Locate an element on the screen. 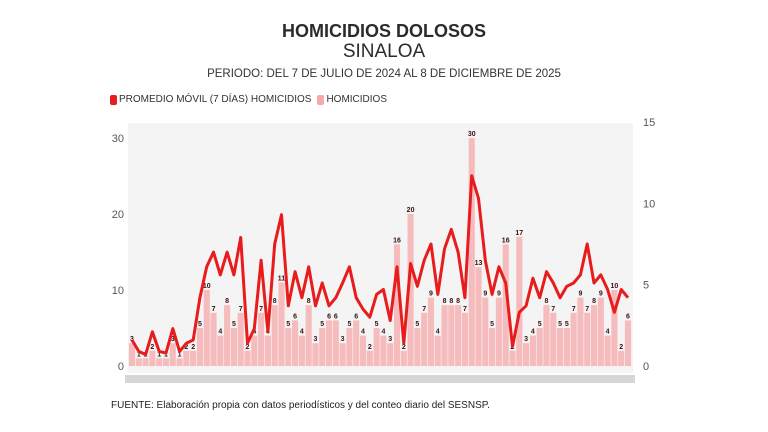 The height and width of the screenshot is (432, 768). x-axis-tick-labels is located at coordinates (380, 379).